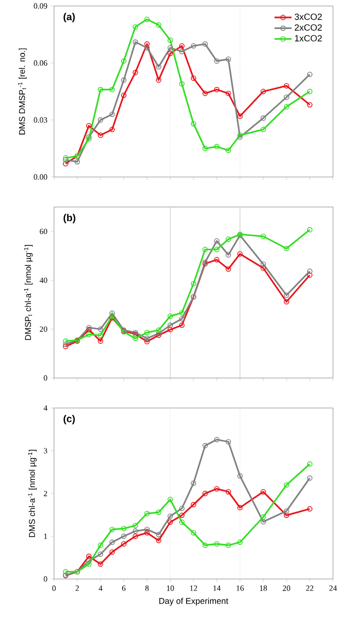  I want to click on y-axis-title: DMS DMSP$_{t}$$^{-1}$ [rel. no.], so click(22, 91).